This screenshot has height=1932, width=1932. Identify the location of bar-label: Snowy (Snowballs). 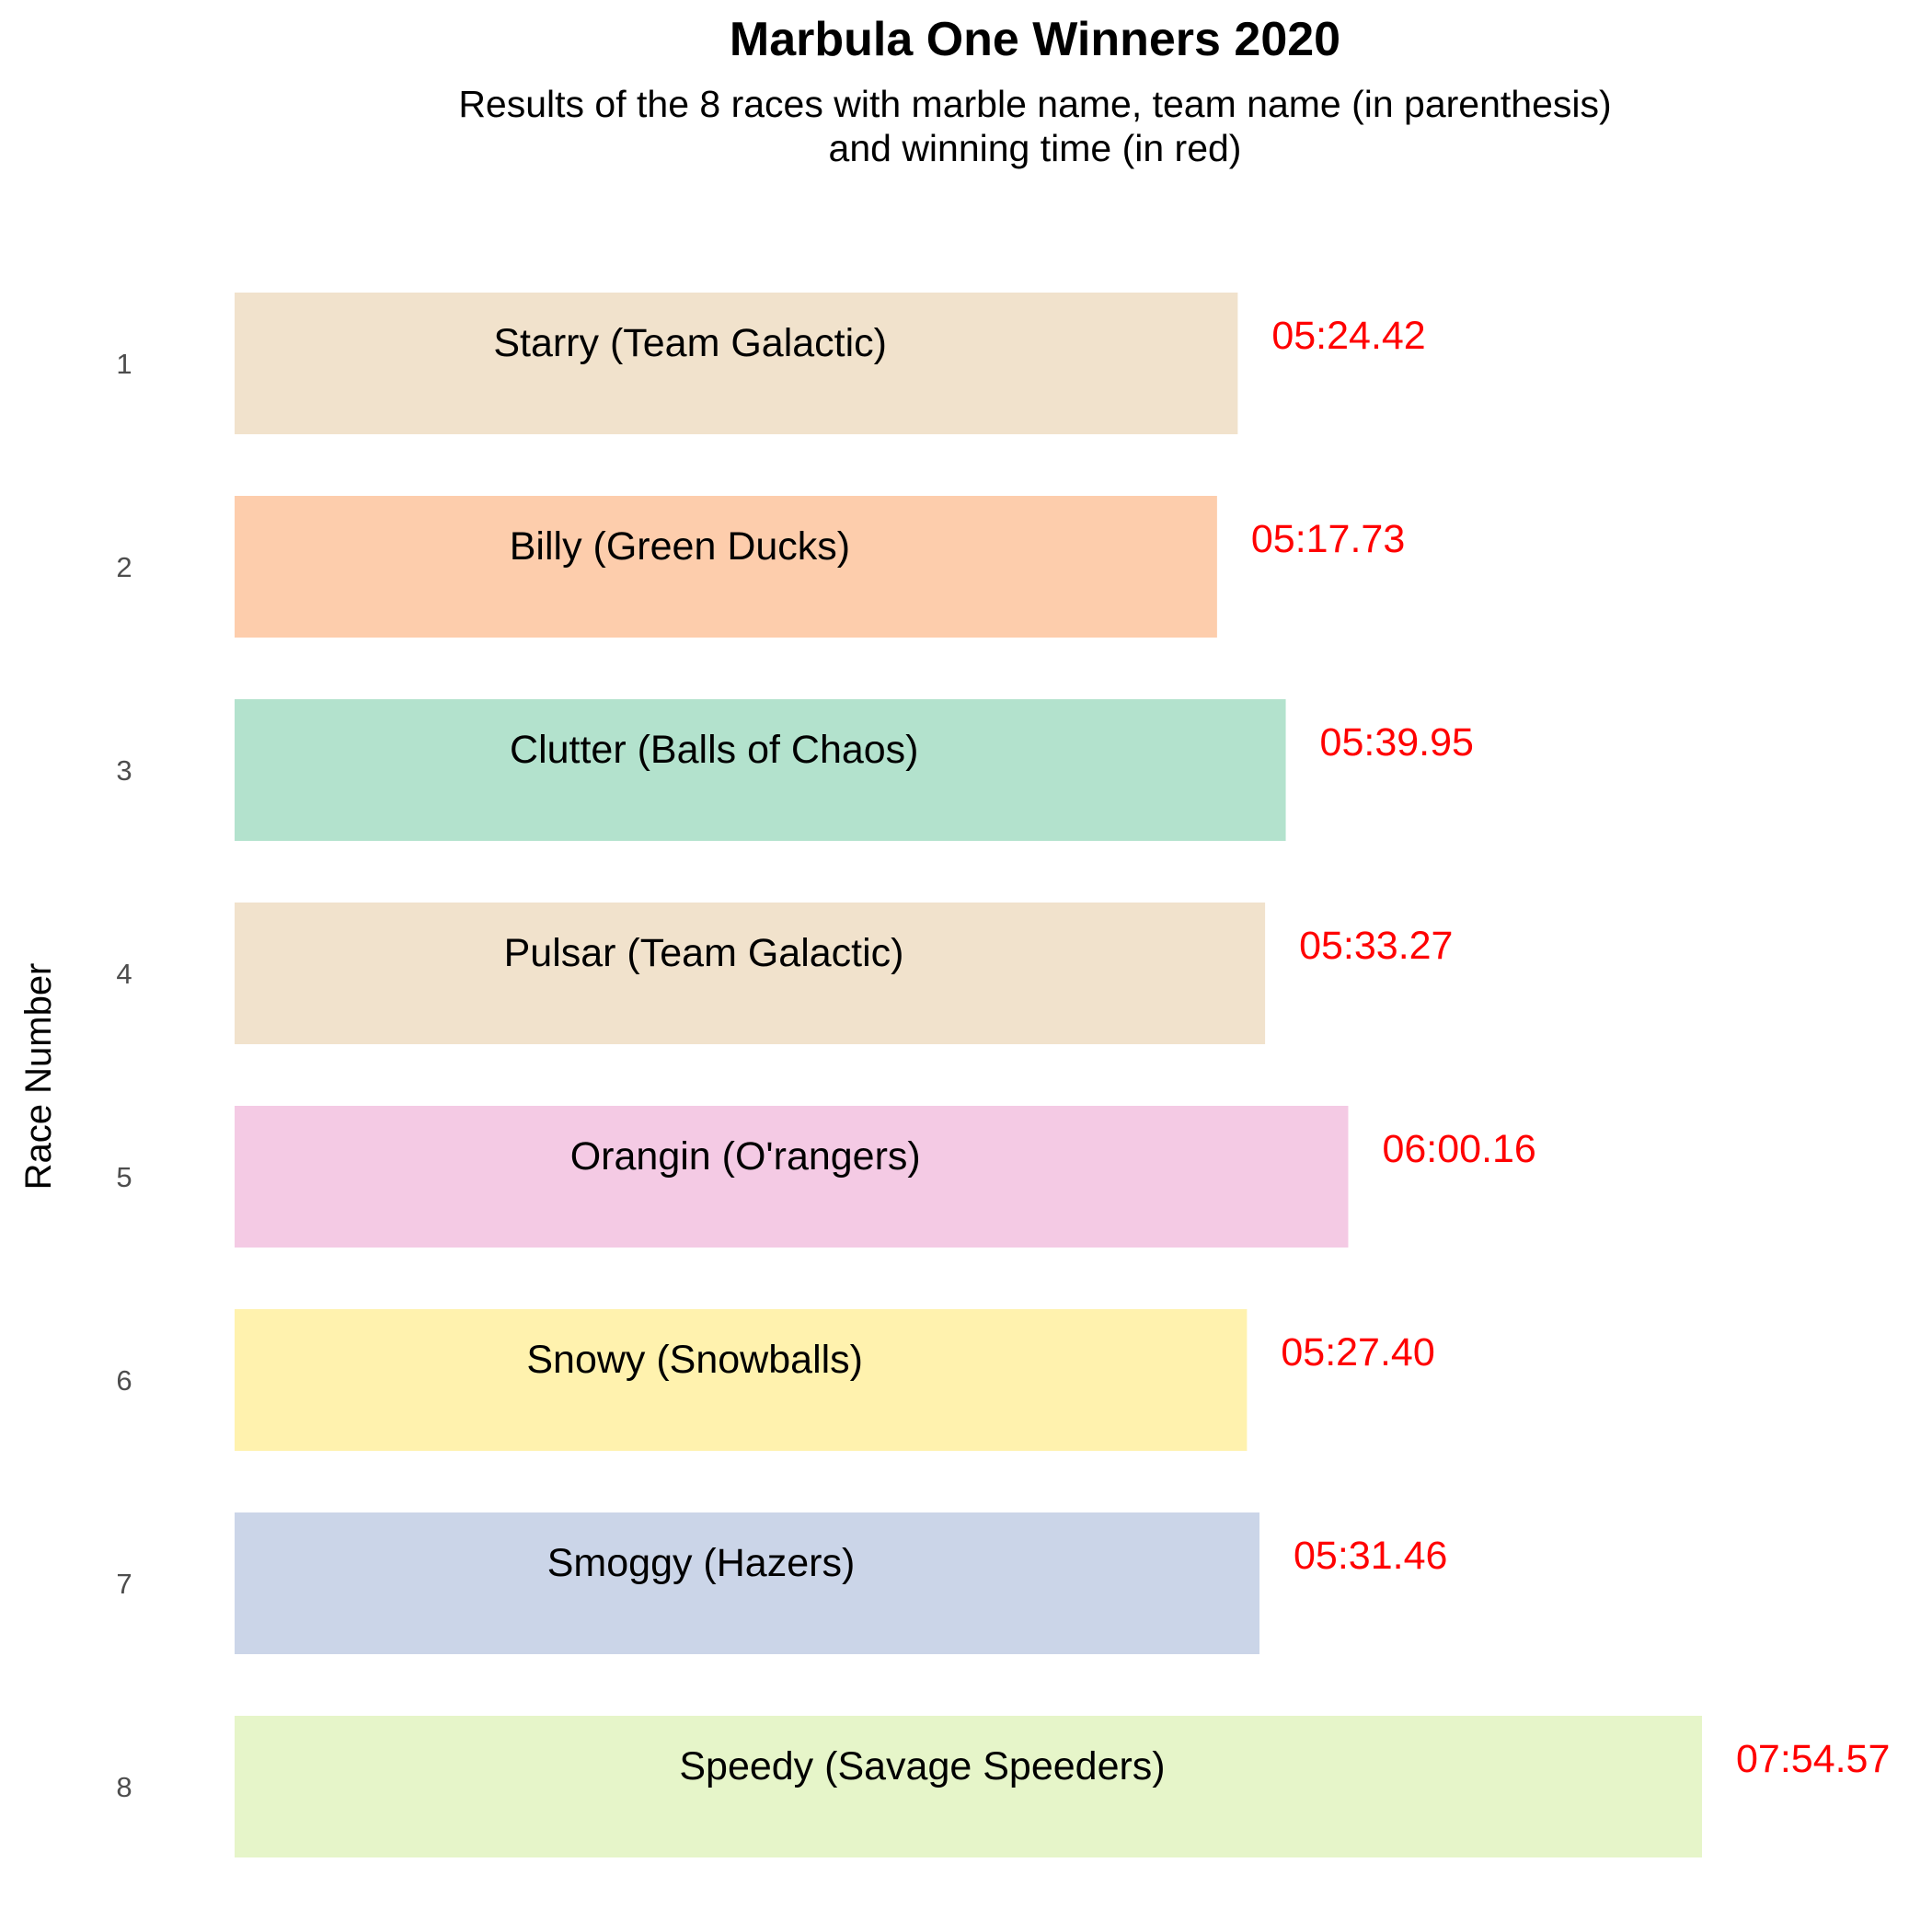
(694, 1360).